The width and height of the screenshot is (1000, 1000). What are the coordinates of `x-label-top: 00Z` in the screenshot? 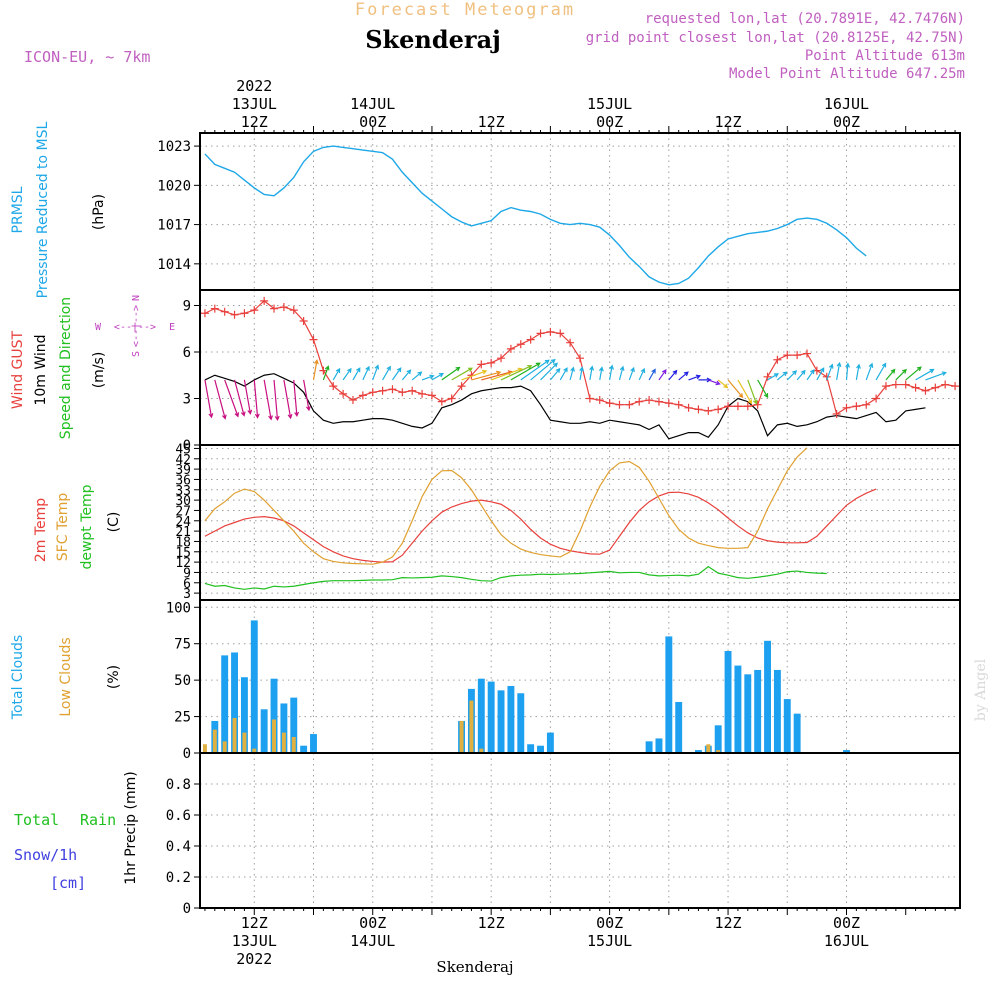 It's located at (372, 122).